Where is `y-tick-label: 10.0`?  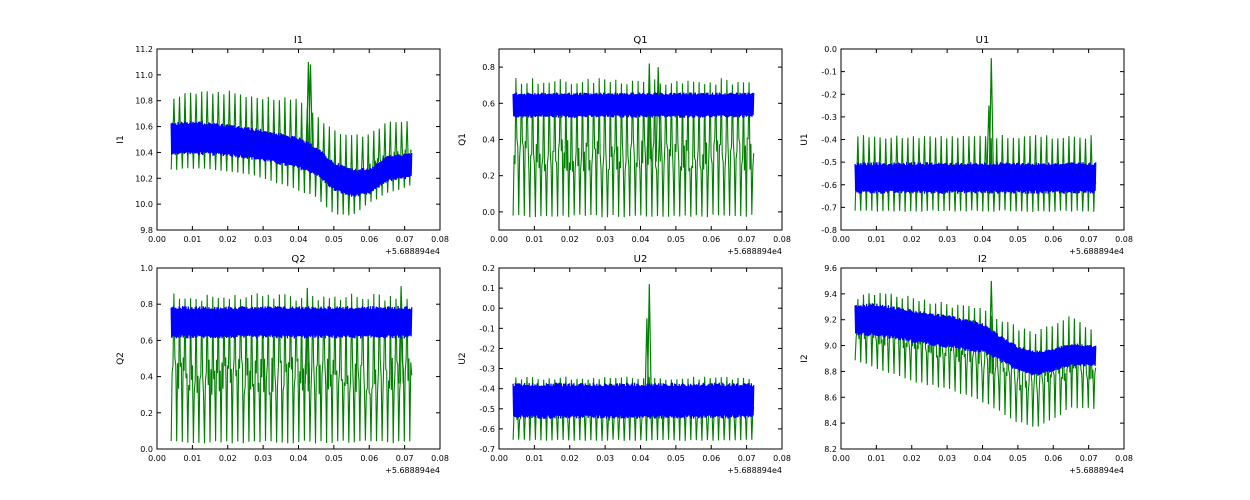 y-tick-label: 10.0 is located at coordinates (144, 204).